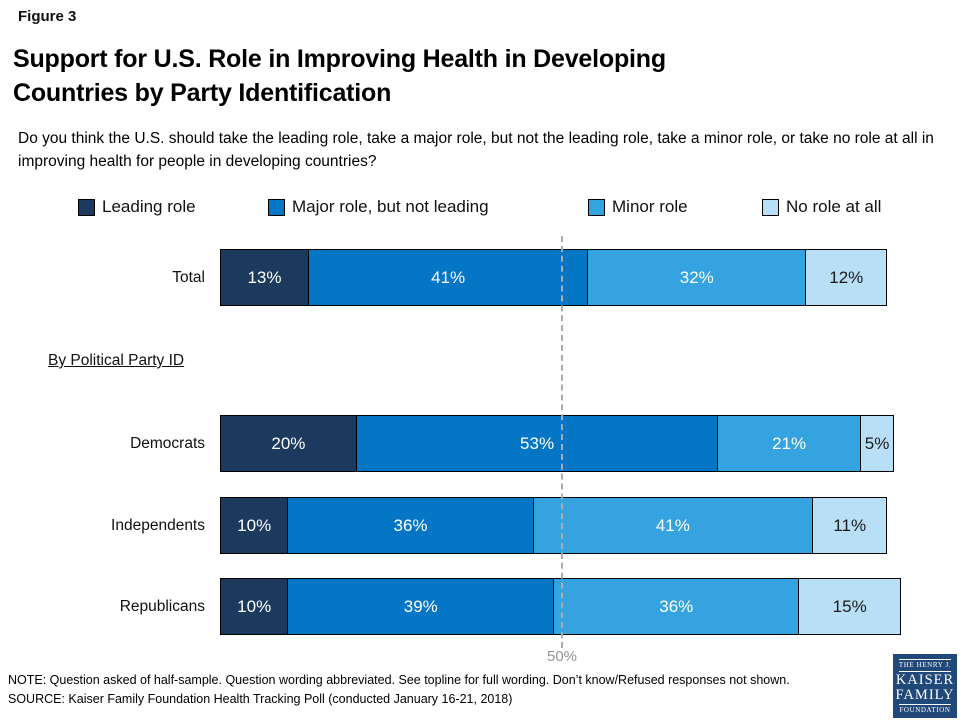 This screenshot has width=960, height=720. I want to click on stacked-bar: 20% 53% 21% 5%, so click(557, 443).